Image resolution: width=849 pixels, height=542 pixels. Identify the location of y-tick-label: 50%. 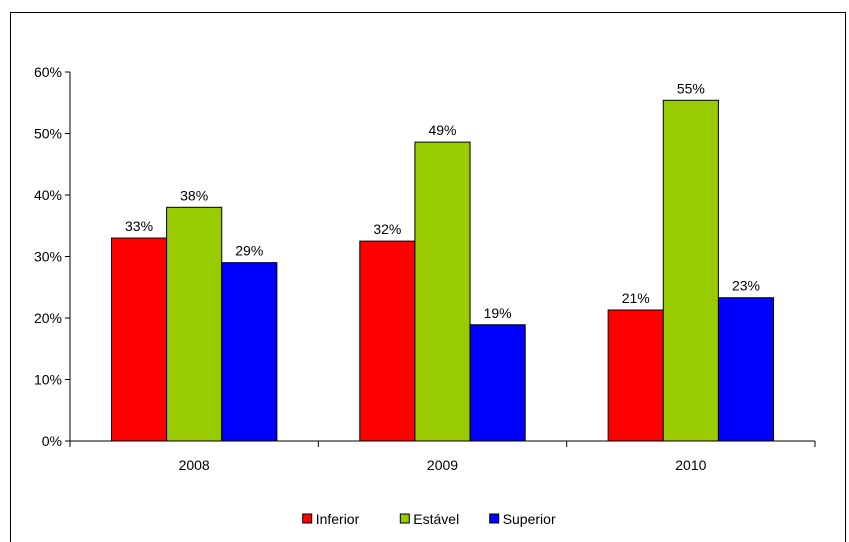
(48, 134).